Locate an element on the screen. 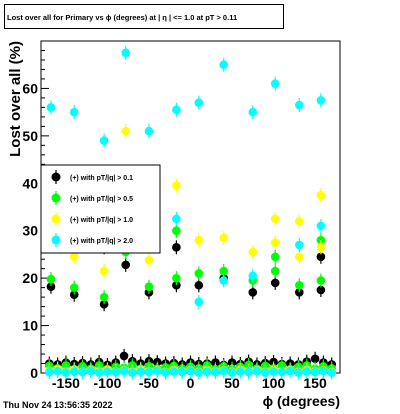  x-tick-label: -50 is located at coordinates (149, 383).